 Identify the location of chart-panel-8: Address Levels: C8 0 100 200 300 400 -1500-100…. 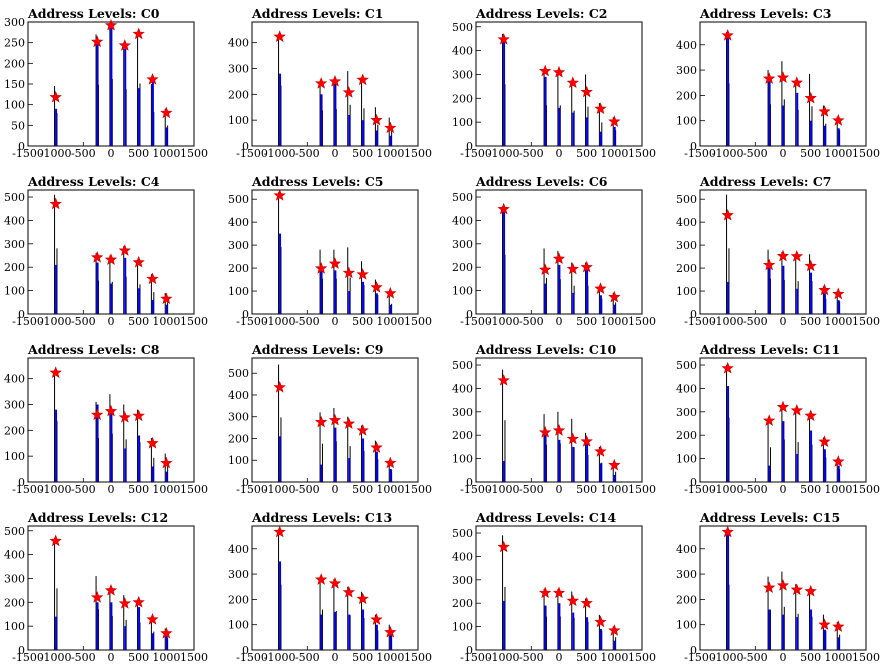
(106, 419).